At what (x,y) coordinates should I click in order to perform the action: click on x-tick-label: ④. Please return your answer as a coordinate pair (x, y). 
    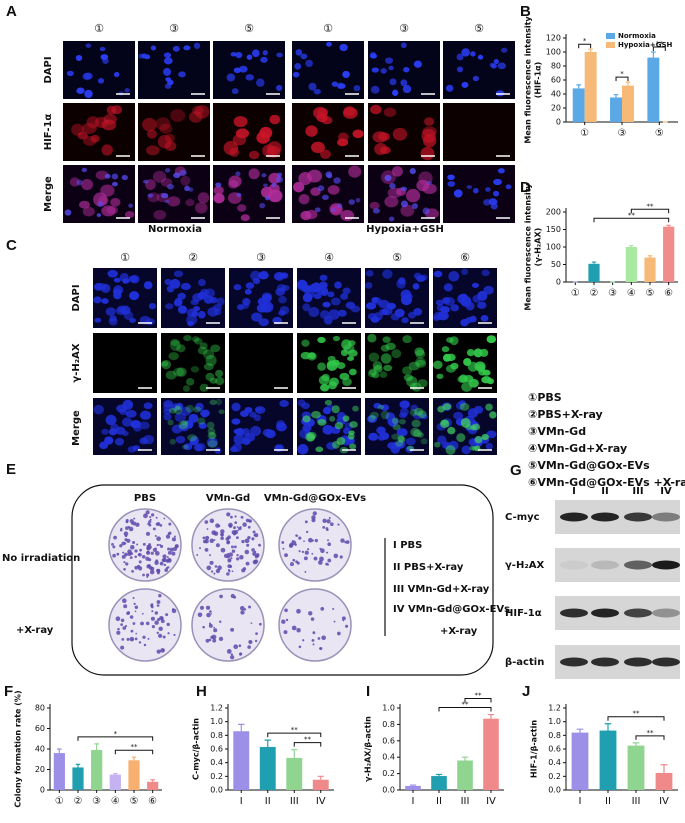
    Looking at the image, I should click on (115, 801).